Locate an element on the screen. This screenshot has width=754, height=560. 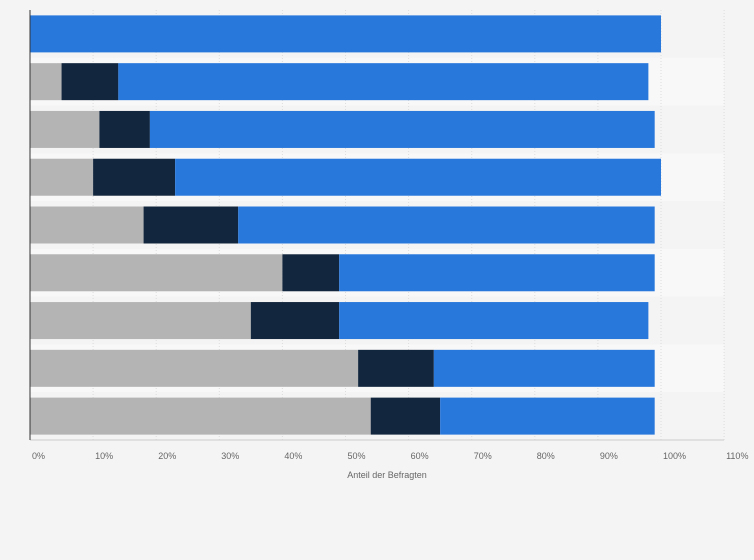
x-tick-label-100: 100% is located at coordinates (674, 456).